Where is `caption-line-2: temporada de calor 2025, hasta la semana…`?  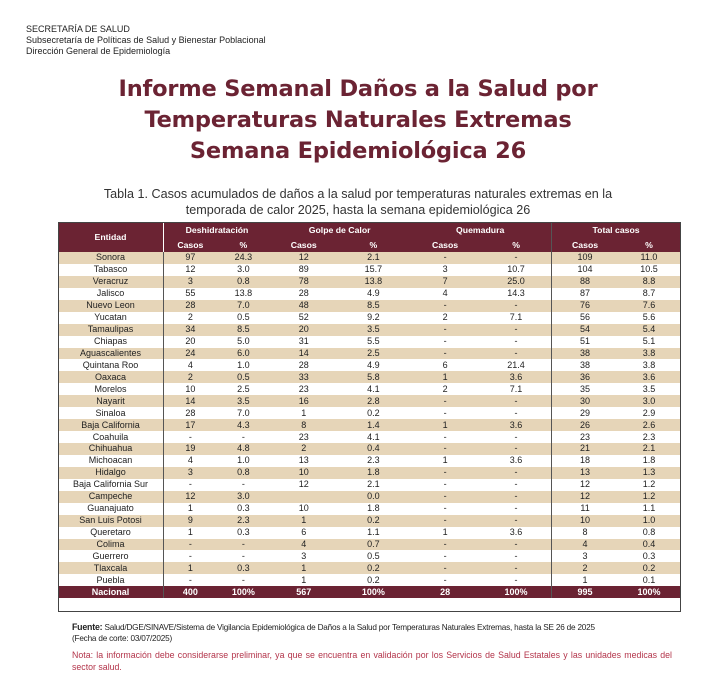
caption-line-2: temporada de calor 2025, hasta la semana… is located at coordinates (358, 210).